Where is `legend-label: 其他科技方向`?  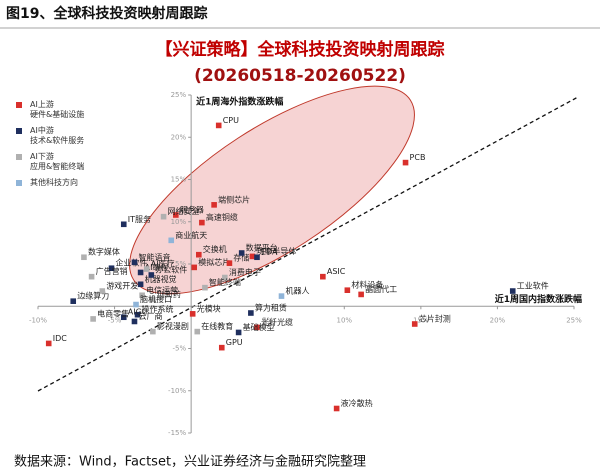 legend-label: 其他科技方向 is located at coordinates (54, 182).